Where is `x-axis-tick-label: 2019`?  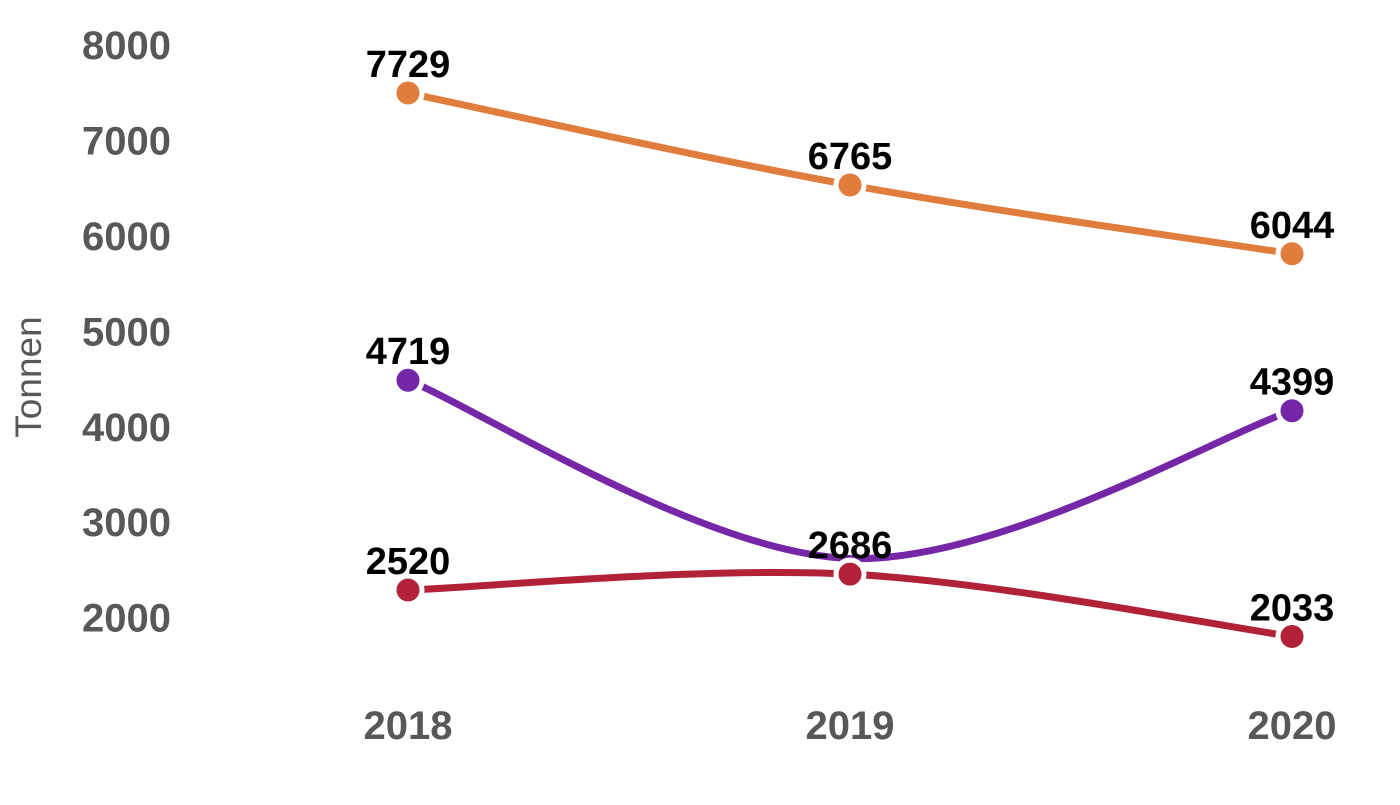 x-axis-tick-label: 2019 is located at coordinates (850, 726).